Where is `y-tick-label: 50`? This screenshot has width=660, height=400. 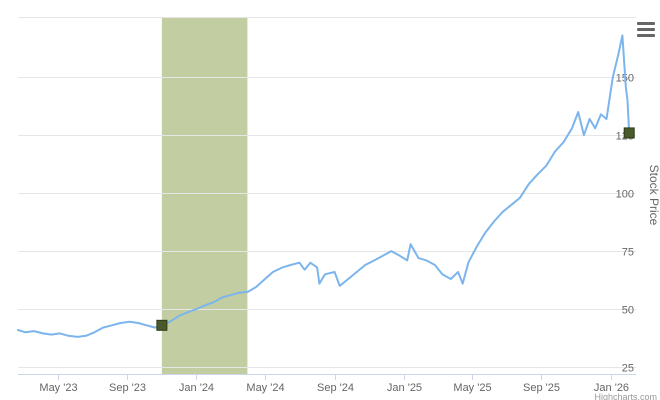
y-tick-label: 50 is located at coordinates (628, 311).